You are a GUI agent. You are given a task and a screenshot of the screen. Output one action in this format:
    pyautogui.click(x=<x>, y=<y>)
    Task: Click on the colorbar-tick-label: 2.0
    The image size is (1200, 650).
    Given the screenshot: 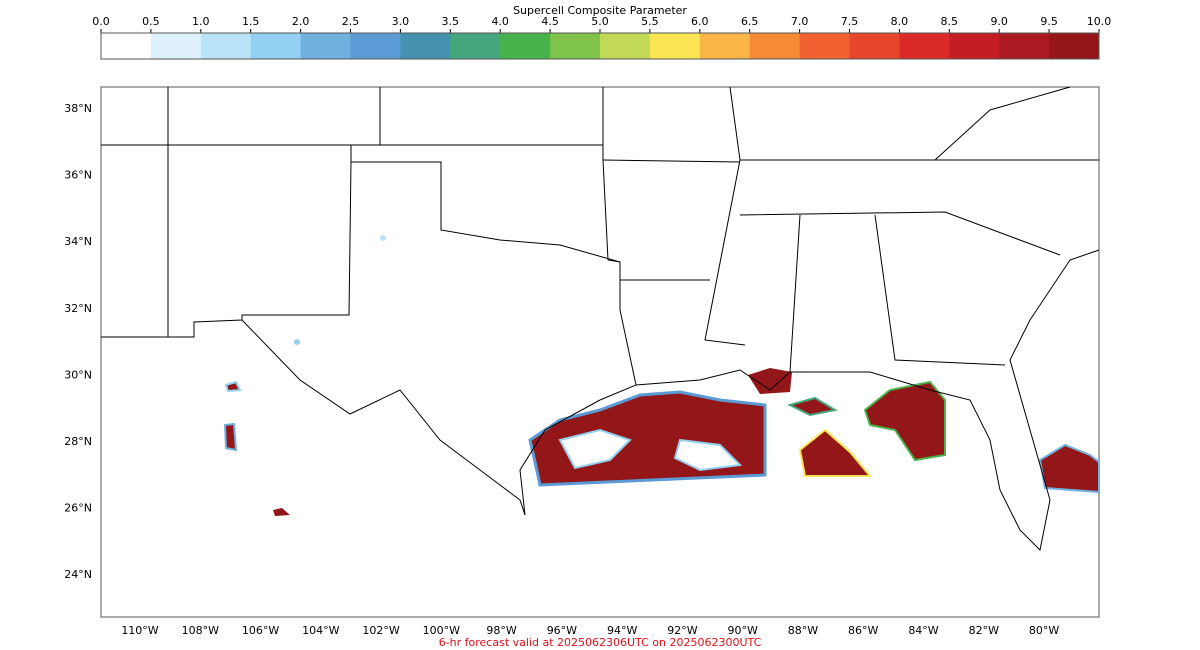 What is the action you would take?
    pyautogui.click(x=301, y=21)
    